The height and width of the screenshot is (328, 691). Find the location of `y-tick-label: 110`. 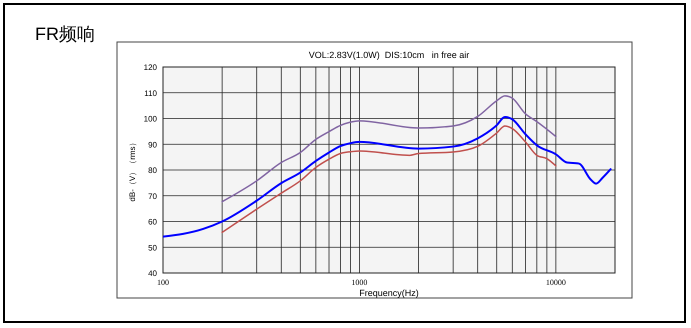

y-tick-label: 110 is located at coordinates (151, 93).